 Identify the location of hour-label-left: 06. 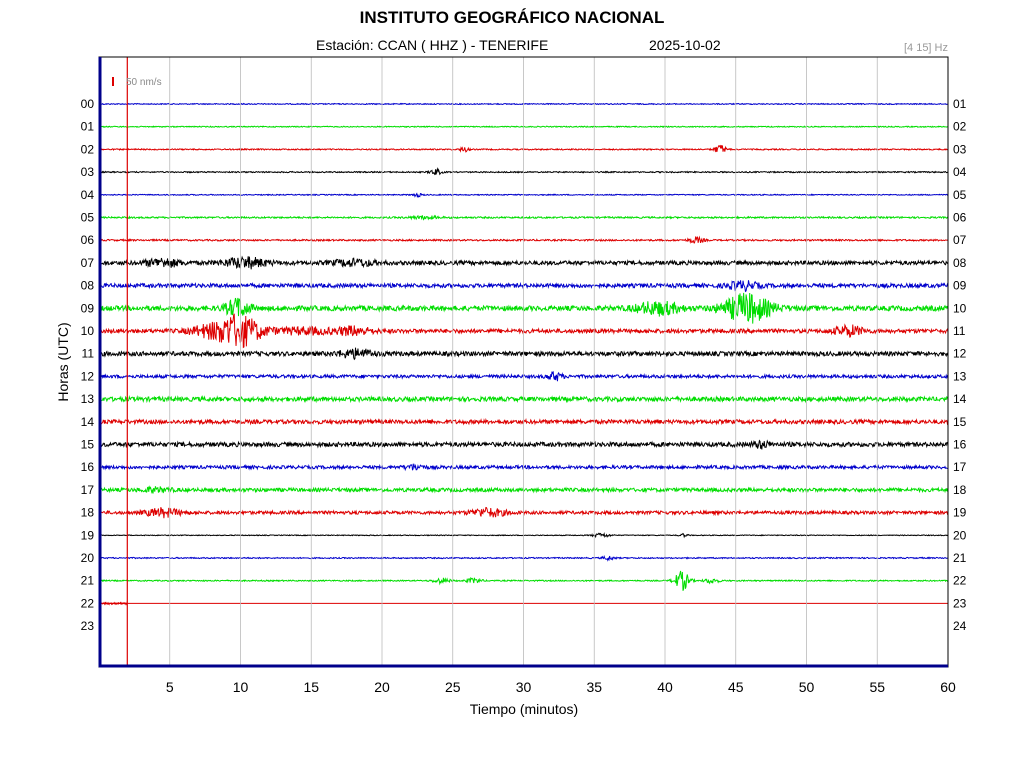
(88, 240).